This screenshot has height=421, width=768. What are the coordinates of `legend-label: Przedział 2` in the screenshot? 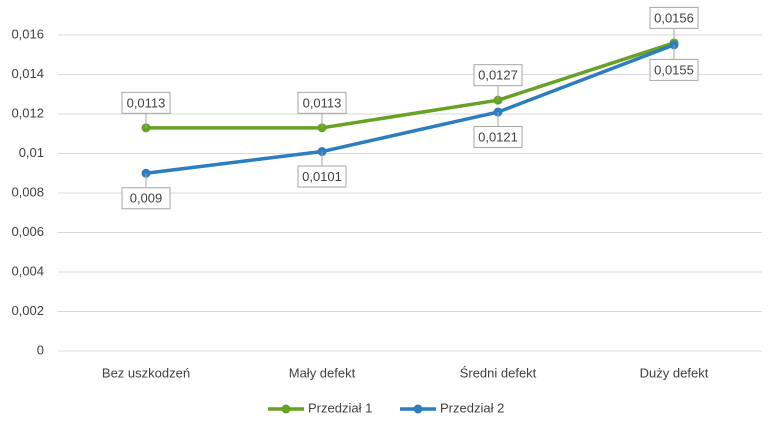 It's located at (472, 407).